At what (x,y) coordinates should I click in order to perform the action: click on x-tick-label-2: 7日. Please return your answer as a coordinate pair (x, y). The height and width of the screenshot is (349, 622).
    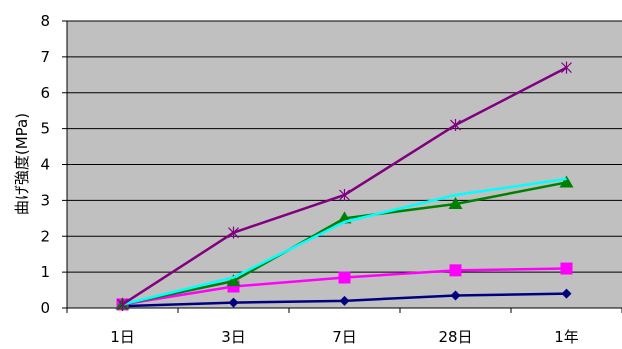
    Looking at the image, I should click on (344, 337).